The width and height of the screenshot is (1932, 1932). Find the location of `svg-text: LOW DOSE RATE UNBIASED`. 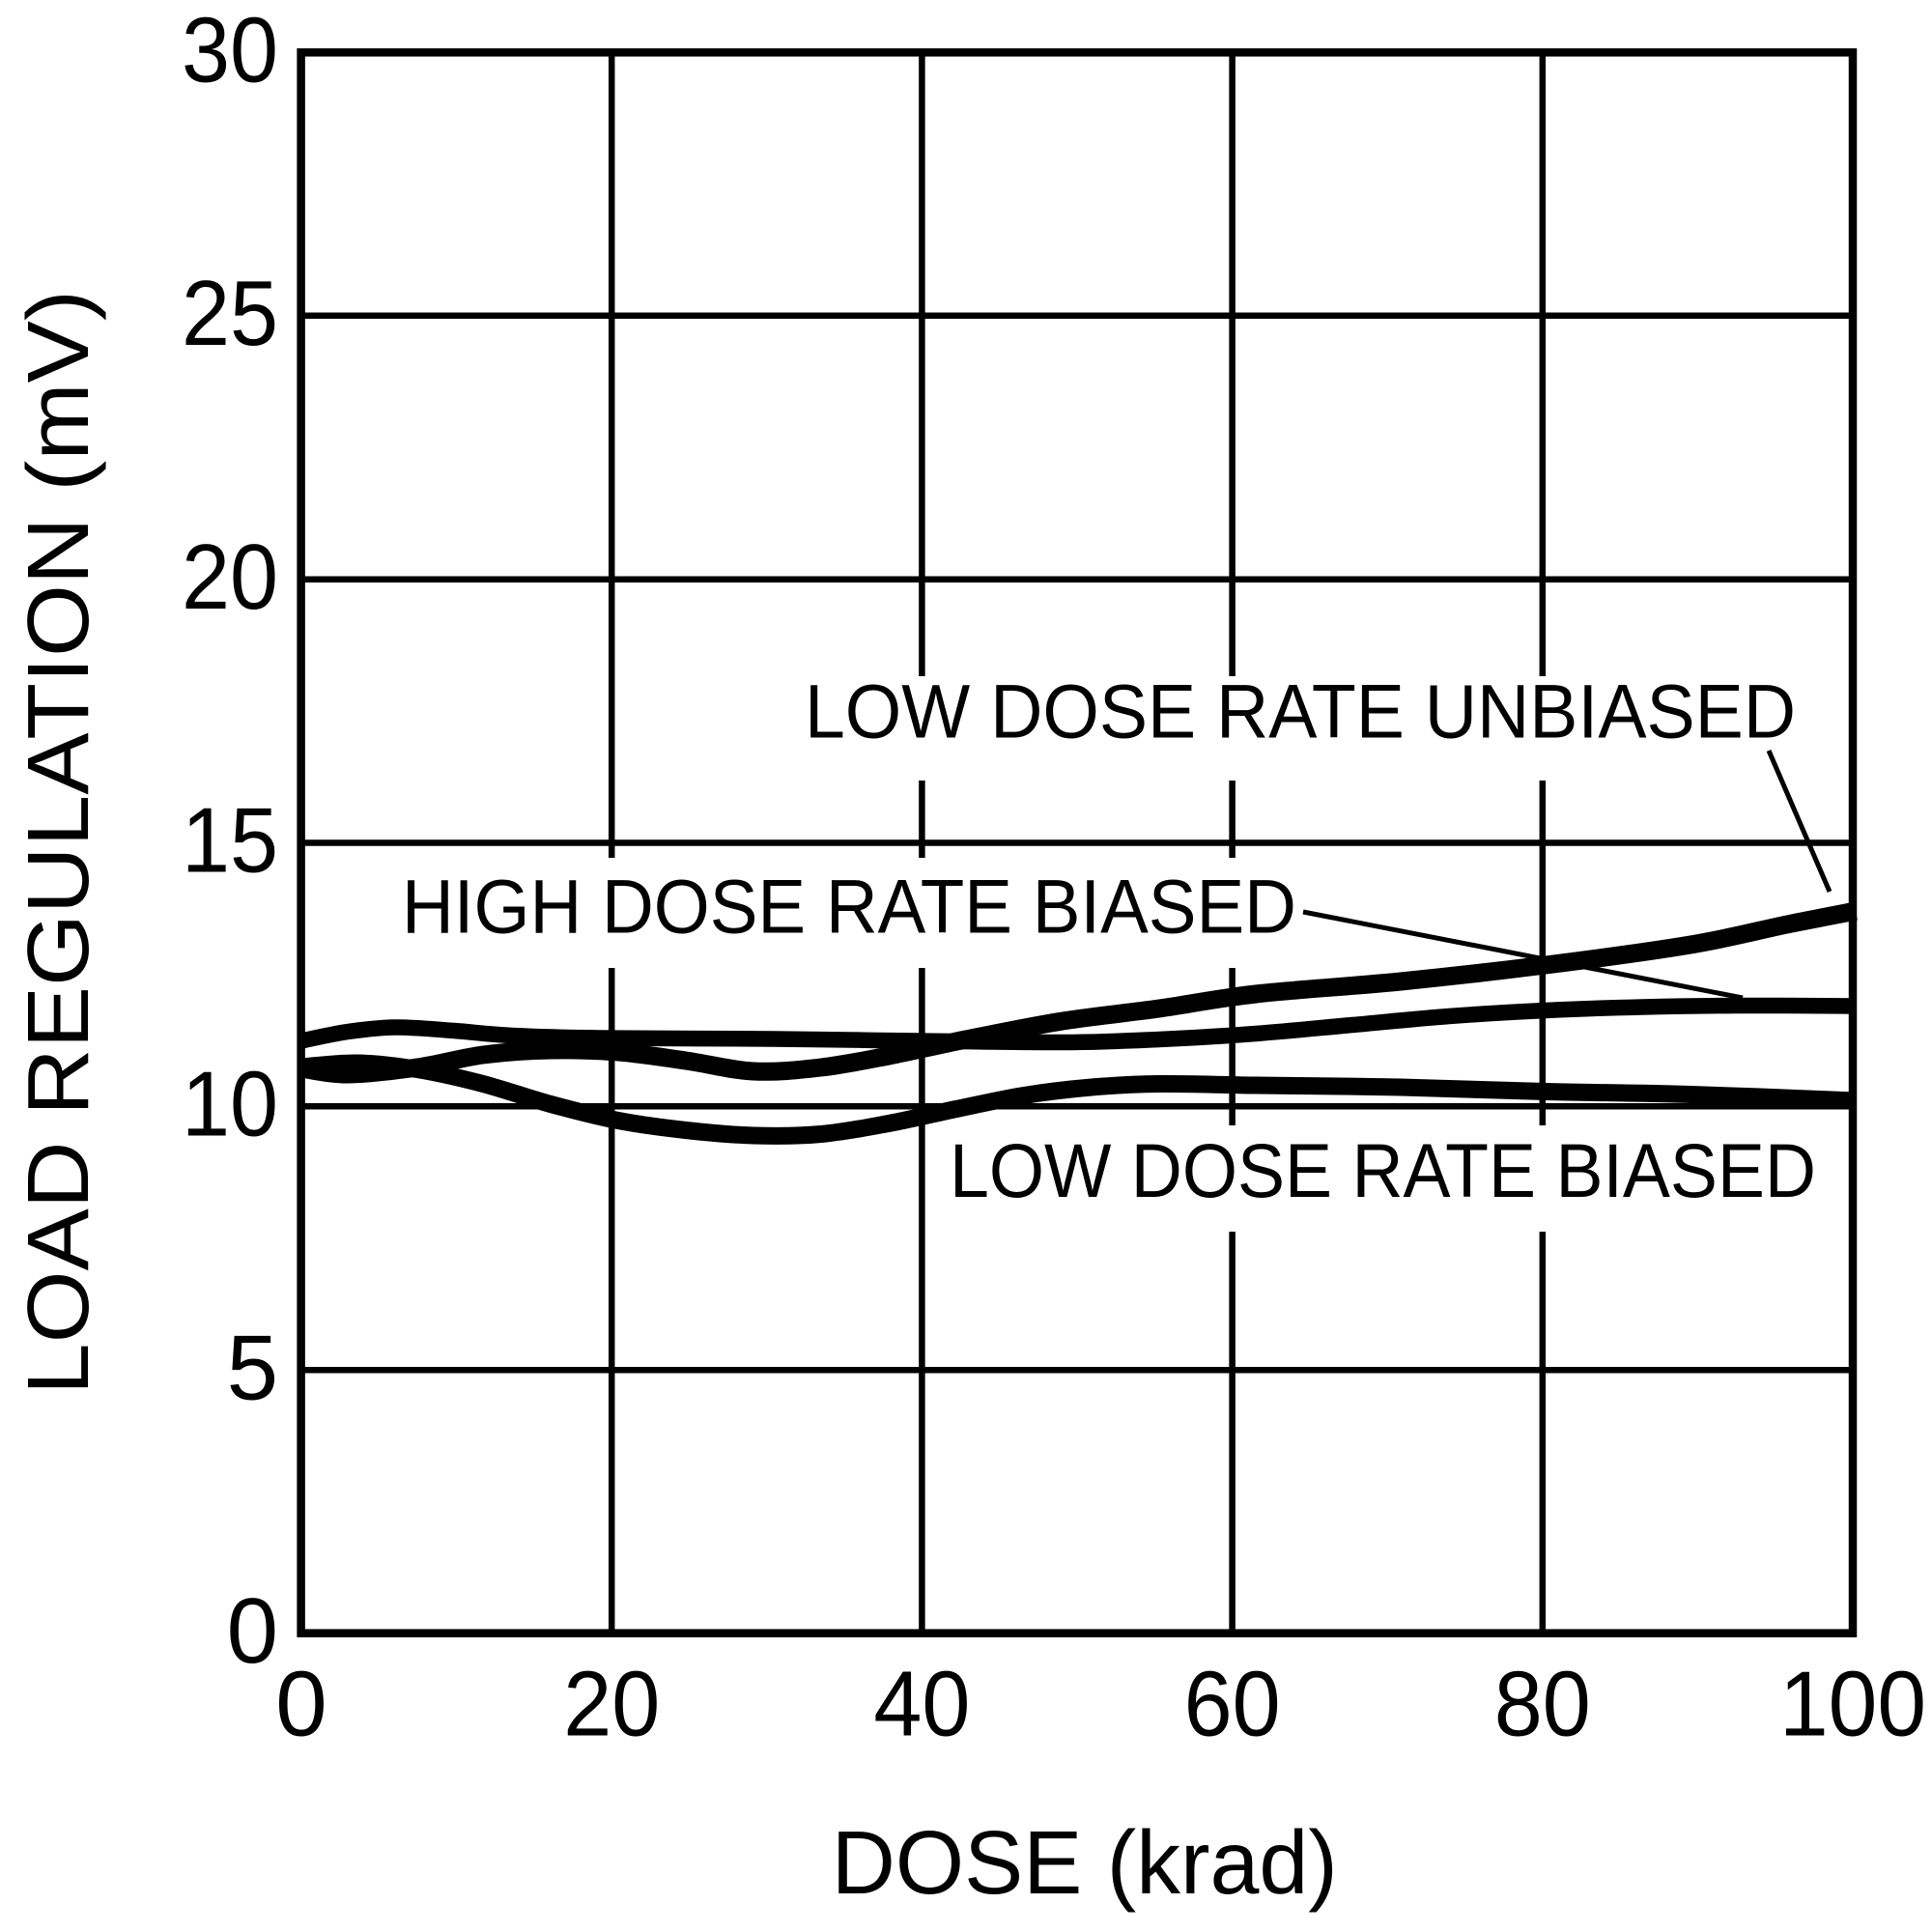

svg-text: LOW DOSE RATE UNBIASED is located at coordinates (1300, 711).